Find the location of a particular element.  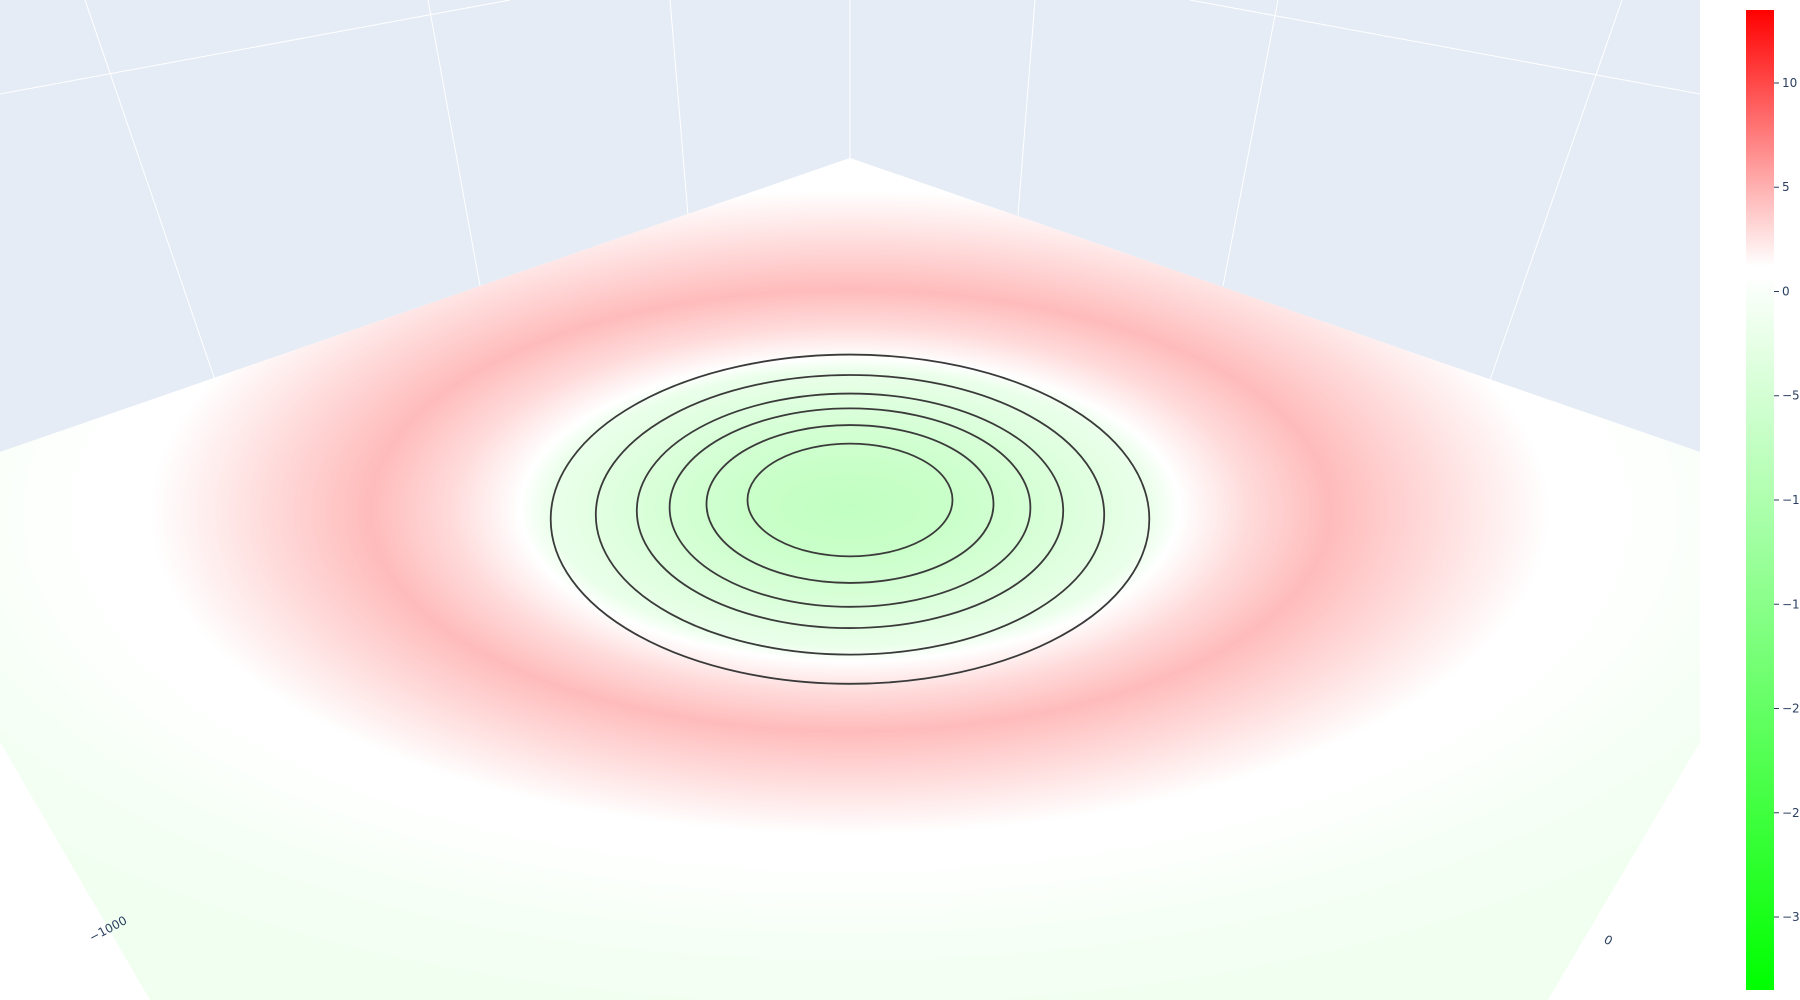

colorbar-tick-label: 5 is located at coordinates (1786, 187).